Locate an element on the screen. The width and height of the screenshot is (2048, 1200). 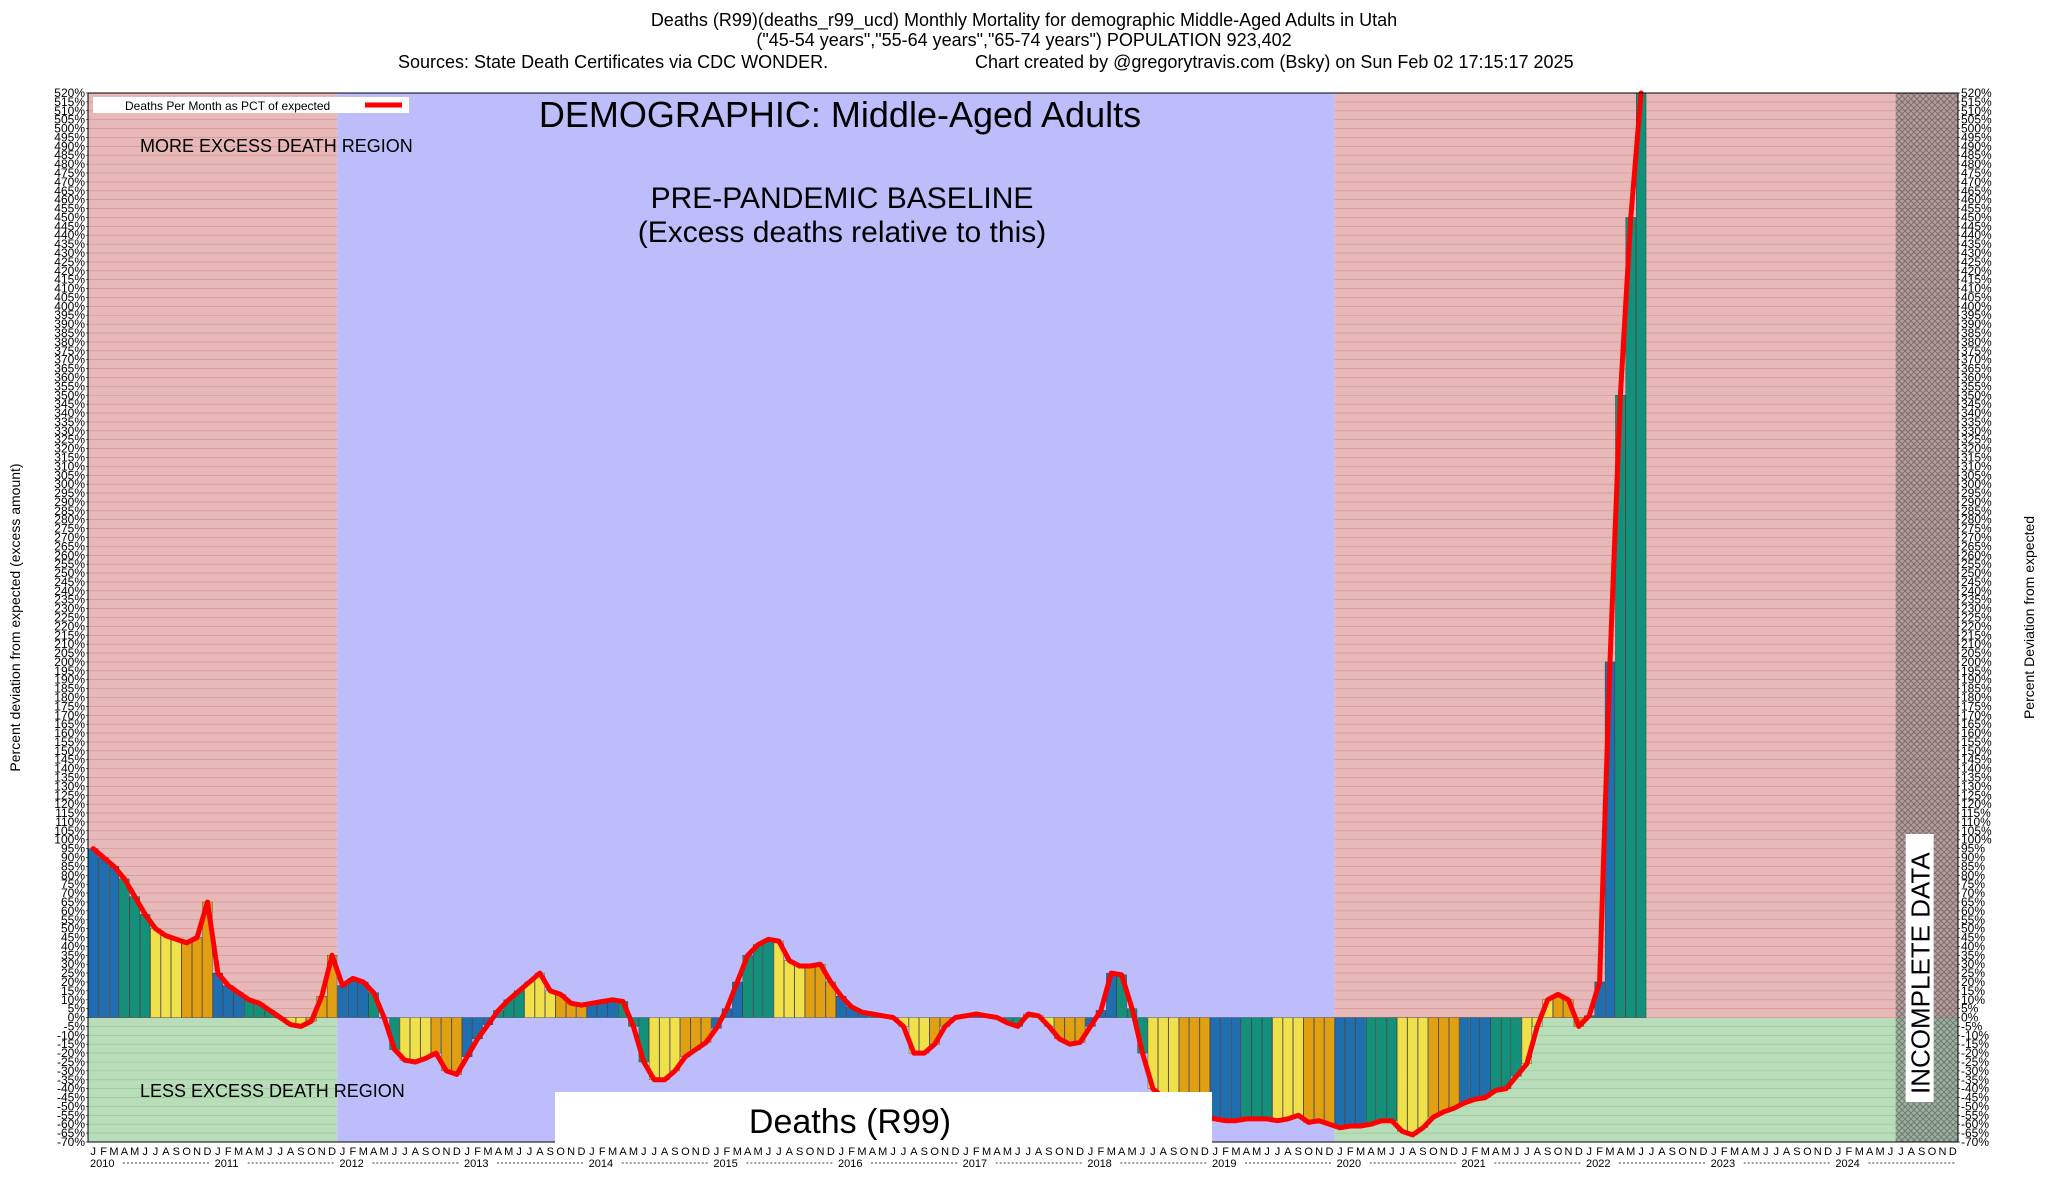
y-tick-label-left: -10% is located at coordinates (71, 1035).